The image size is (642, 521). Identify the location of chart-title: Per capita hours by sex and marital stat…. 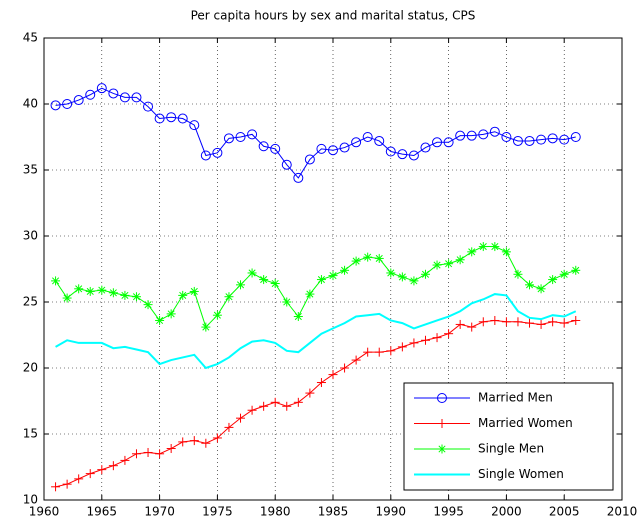
(333, 16).